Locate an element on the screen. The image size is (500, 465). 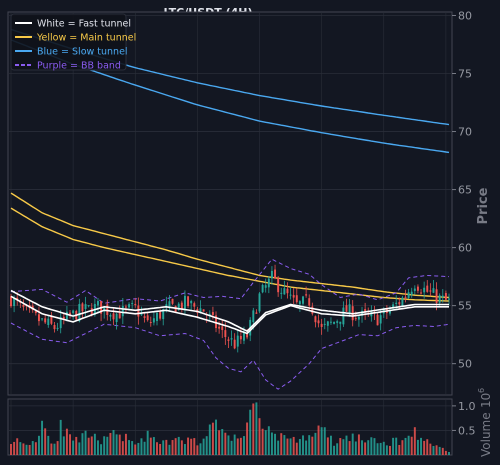
legend-entry: White = Fast tunnel is located at coordinates (84, 24).